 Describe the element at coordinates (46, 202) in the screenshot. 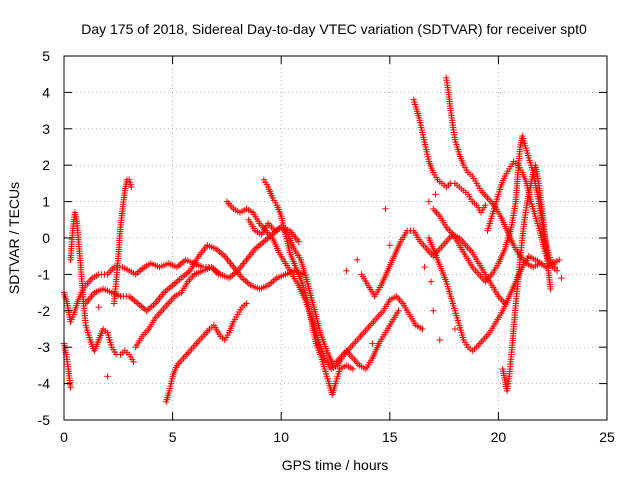

I see `y-tick-label: 1` at that location.